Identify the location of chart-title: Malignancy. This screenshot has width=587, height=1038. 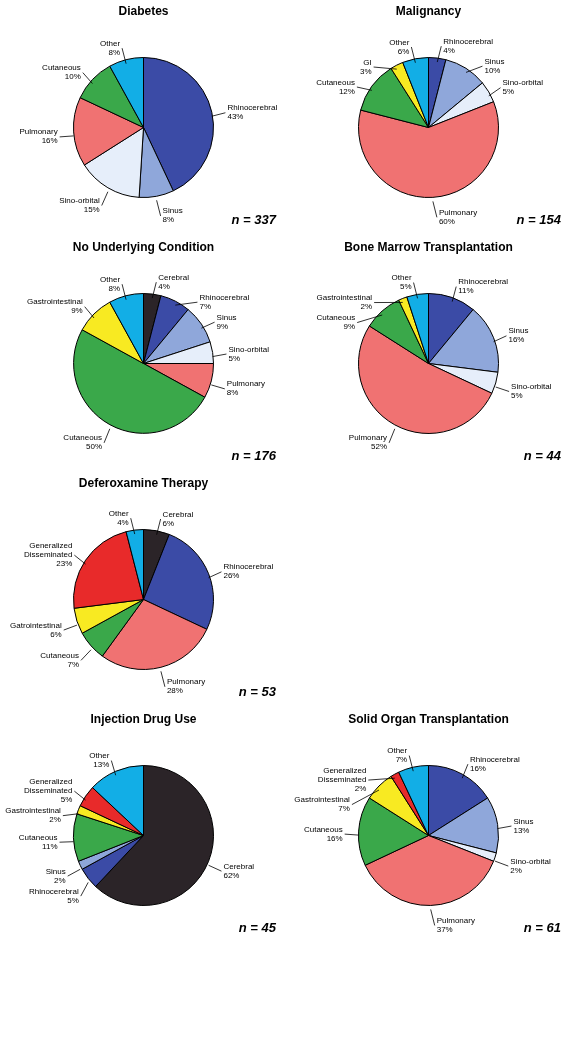
(428, 11).